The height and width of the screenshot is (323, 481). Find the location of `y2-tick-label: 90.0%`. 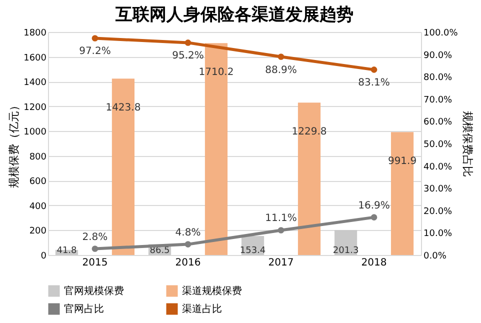

y2-tick-label: 90.0% is located at coordinates (438, 55).